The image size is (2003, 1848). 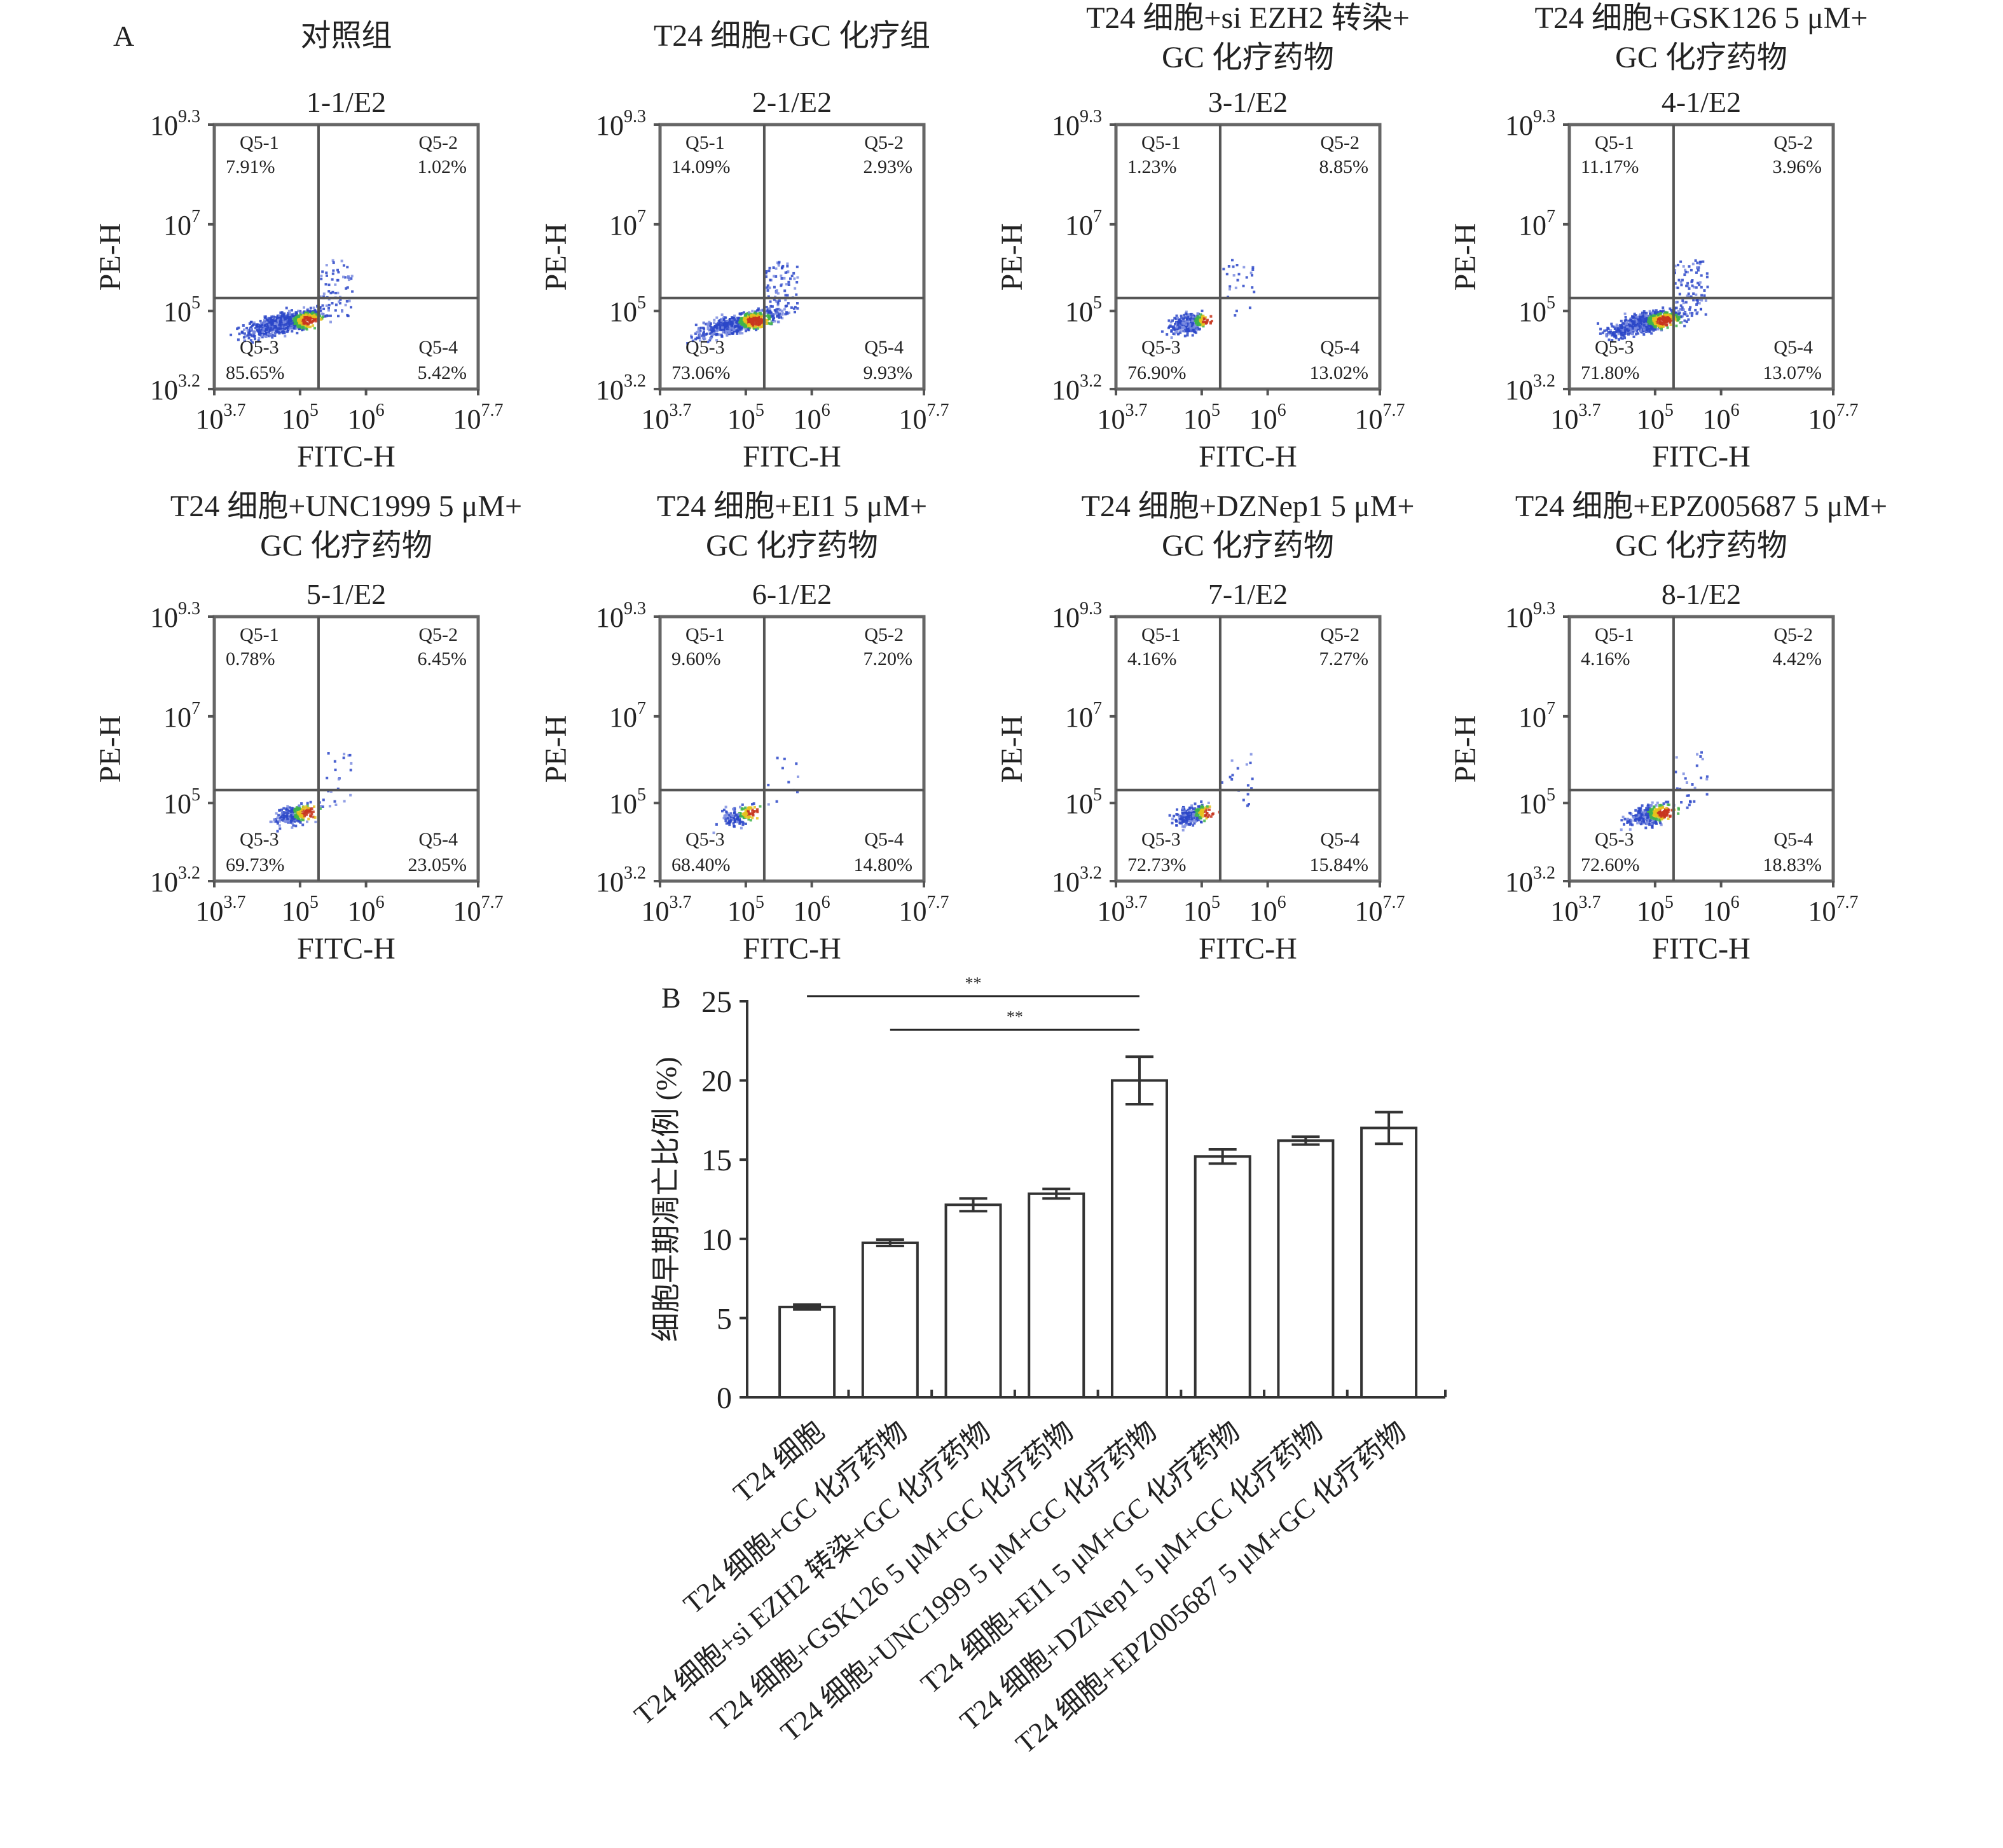 I want to click on y-tick-label: 15, so click(x=717, y=1161).